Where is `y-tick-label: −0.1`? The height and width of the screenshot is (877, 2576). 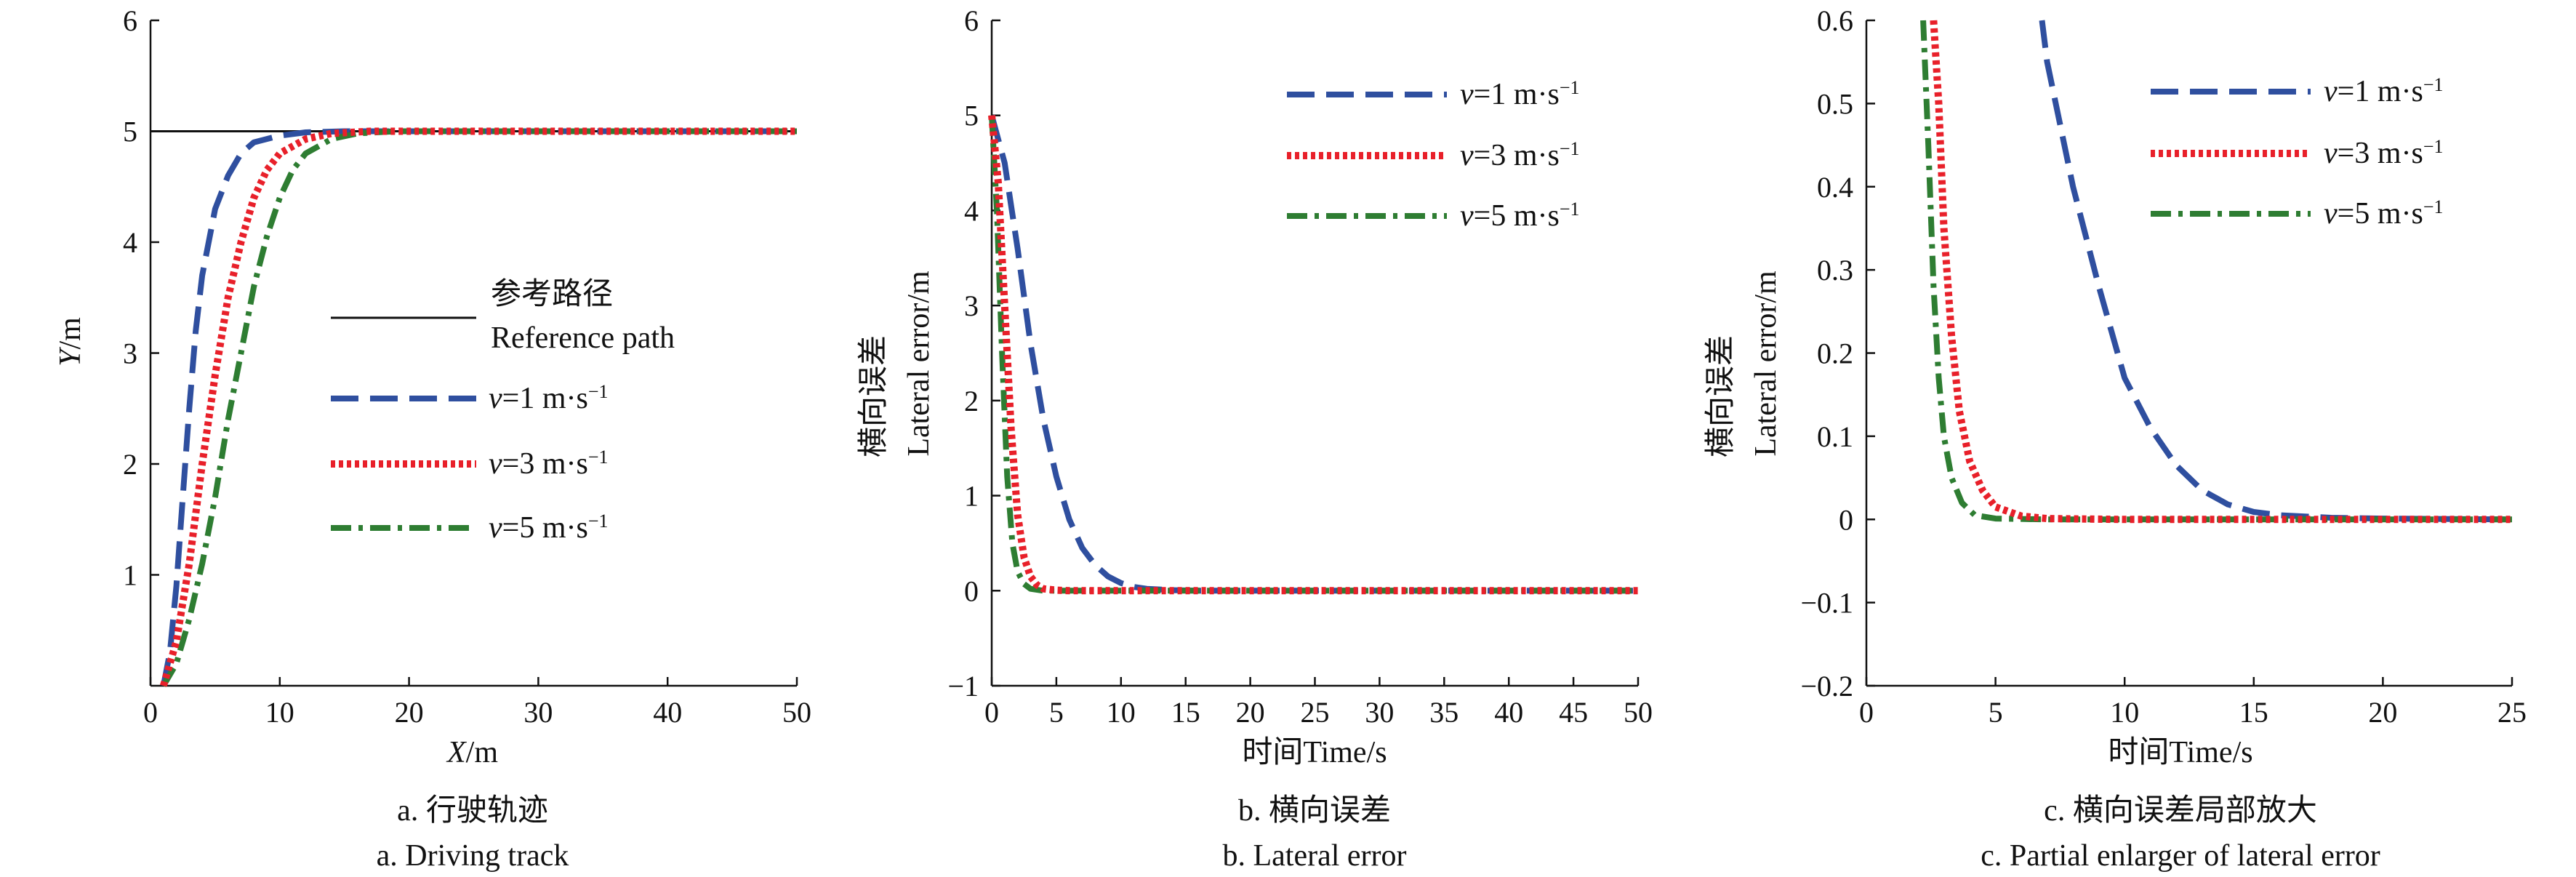
y-tick-label: −0.1 is located at coordinates (1826, 603).